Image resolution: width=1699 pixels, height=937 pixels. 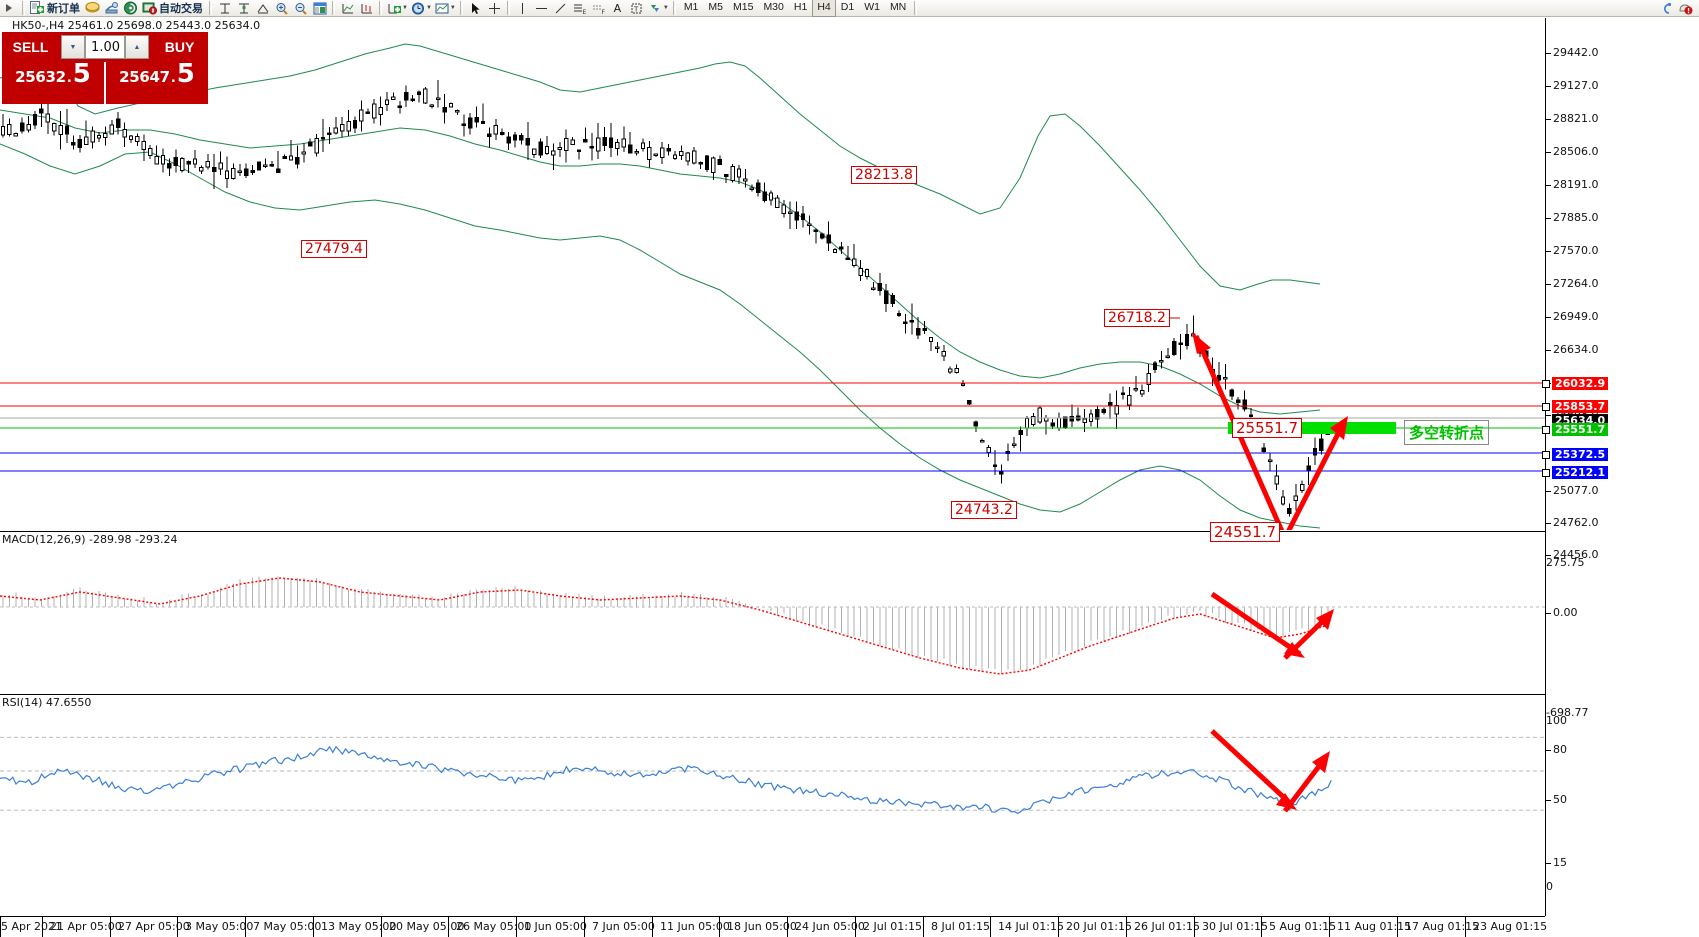 What do you see at coordinates (73, 47) in the screenshot?
I see `volume-decrease-button: ▼` at bounding box center [73, 47].